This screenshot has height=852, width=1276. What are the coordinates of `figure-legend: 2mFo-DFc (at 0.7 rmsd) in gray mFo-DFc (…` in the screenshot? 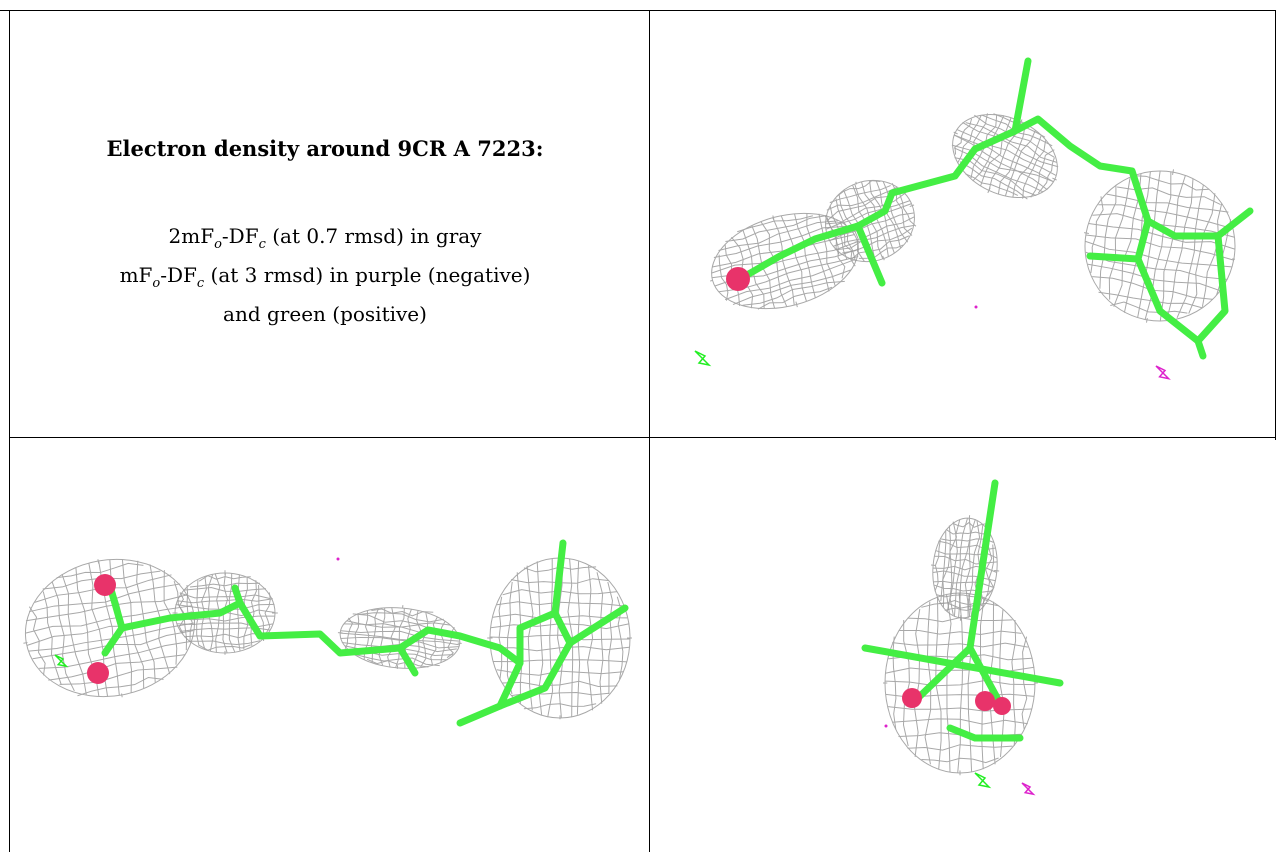 It's located at (325, 275).